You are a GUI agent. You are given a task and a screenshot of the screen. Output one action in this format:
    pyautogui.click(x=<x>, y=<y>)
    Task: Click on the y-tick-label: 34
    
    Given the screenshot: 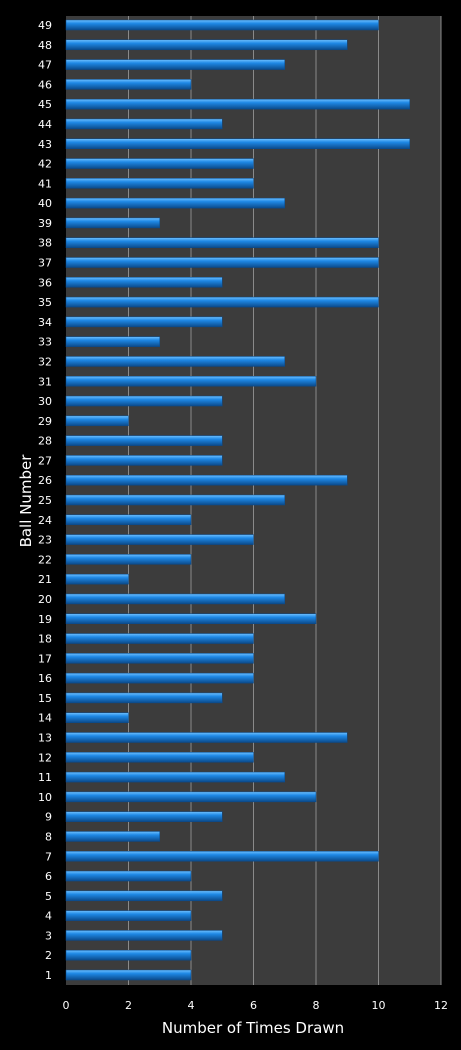 What is the action you would take?
    pyautogui.click(x=45, y=322)
    